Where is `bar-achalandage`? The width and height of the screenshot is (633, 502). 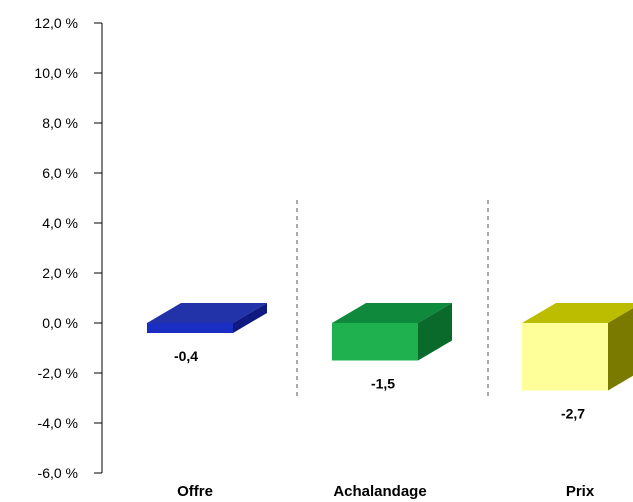
bar-achalandage is located at coordinates (392, 332).